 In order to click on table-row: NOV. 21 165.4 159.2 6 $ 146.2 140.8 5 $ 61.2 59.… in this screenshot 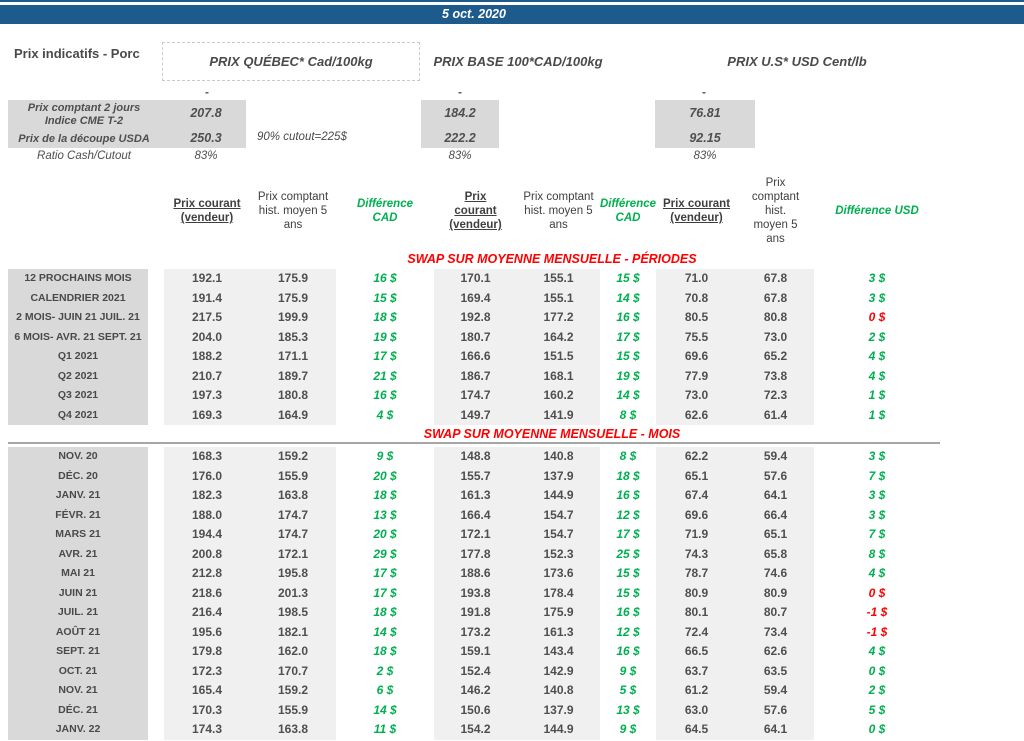, I will do `click(474, 691)`.